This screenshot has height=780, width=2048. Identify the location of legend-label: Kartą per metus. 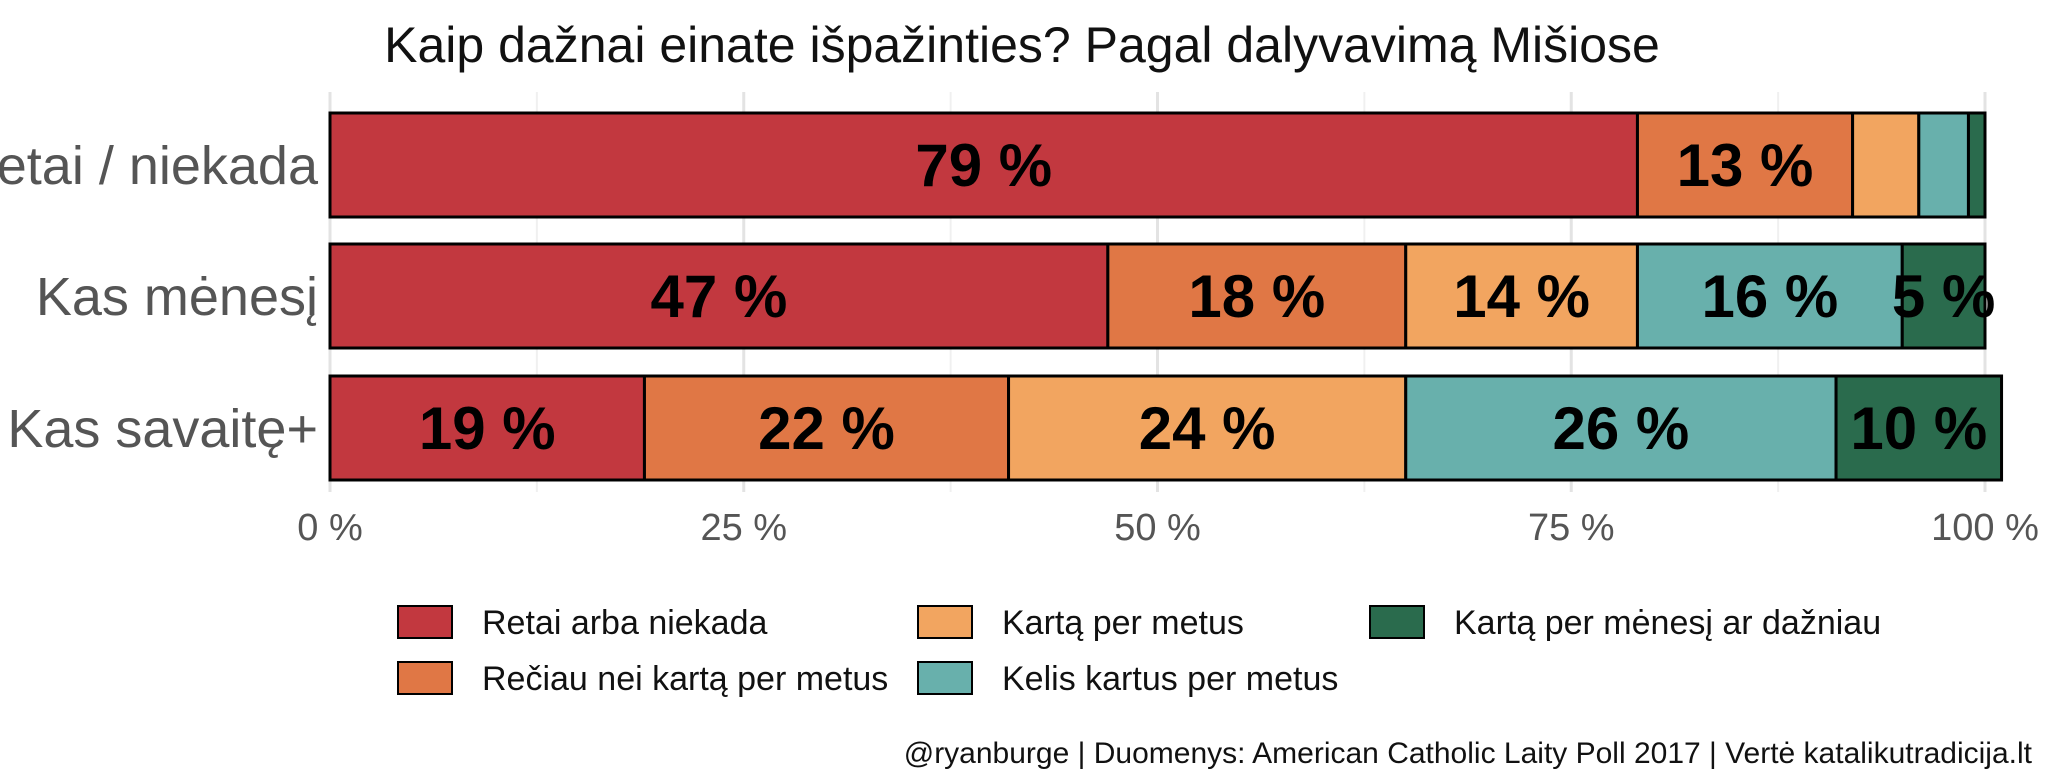
(1123, 623).